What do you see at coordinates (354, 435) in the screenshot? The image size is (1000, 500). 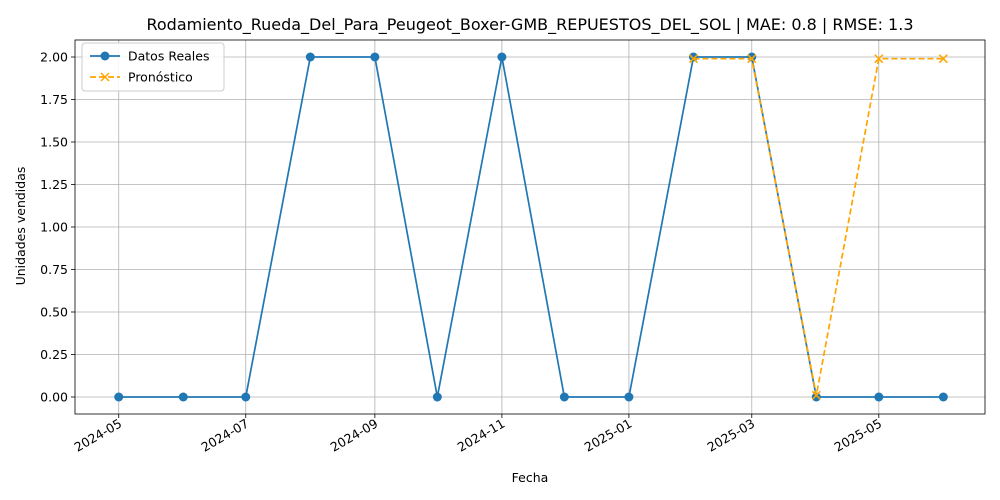 I see `x-tick-label: 2024-09` at bounding box center [354, 435].